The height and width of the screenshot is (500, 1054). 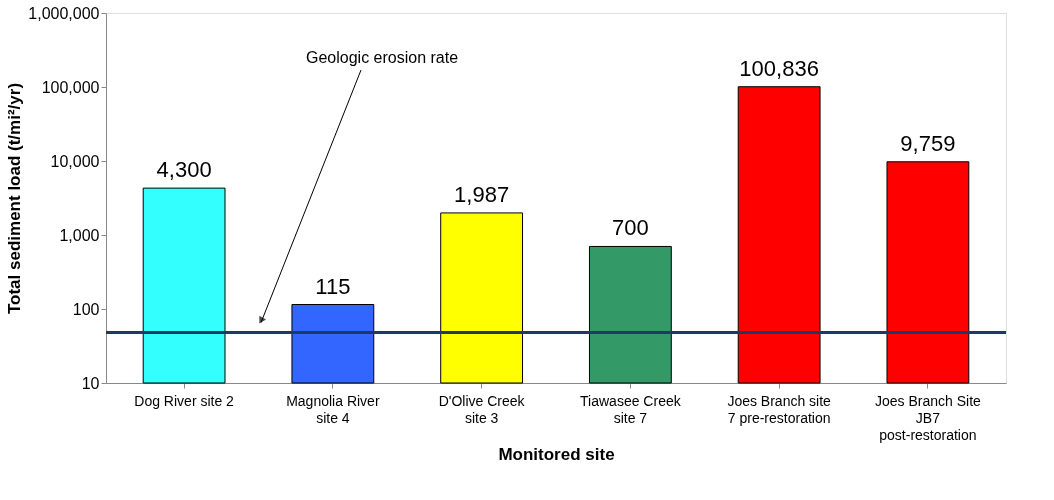 What do you see at coordinates (15, 198) in the screenshot?
I see `y-axis-title: Total sediment load (t/mi²/yr)` at bounding box center [15, 198].